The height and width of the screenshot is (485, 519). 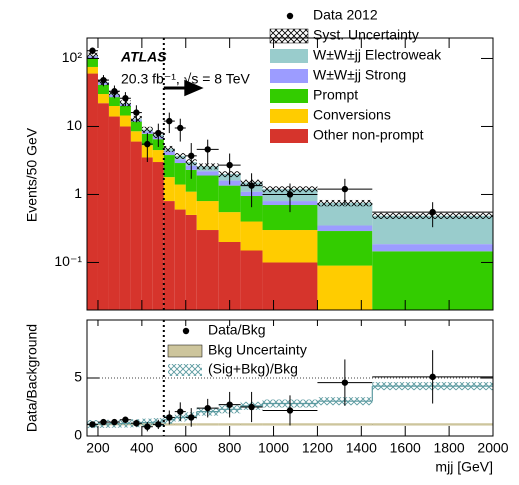 What do you see at coordinates (78, 377) in the screenshot?
I see `y-tick-label: 5` at bounding box center [78, 377].